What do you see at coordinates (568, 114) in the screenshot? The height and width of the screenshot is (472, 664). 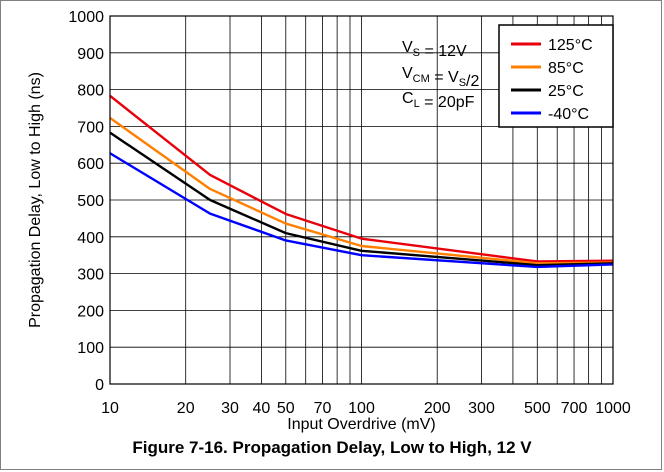 I see `legend-label: -40°C` at bounding box center [568, 114].